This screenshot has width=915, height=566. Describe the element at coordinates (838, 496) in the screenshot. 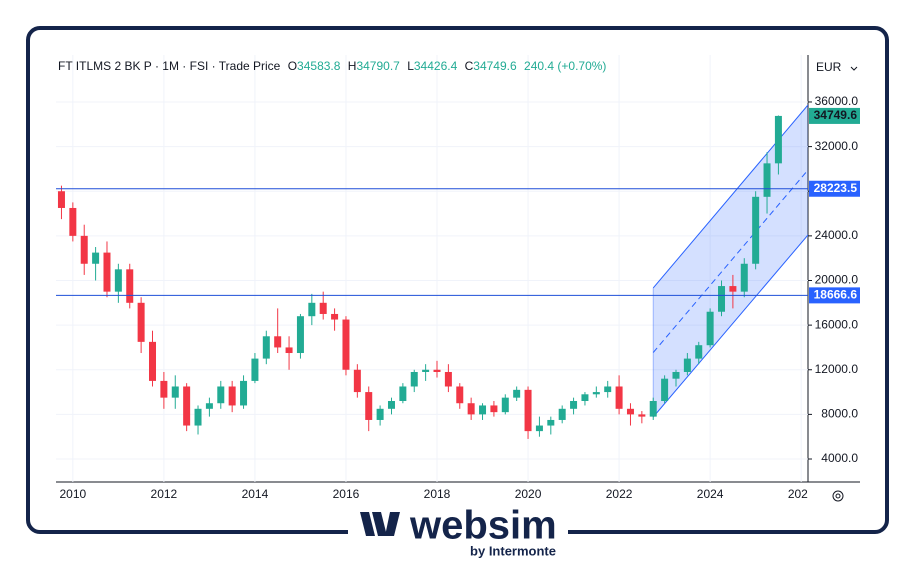

I see `settings-icon` at that location.